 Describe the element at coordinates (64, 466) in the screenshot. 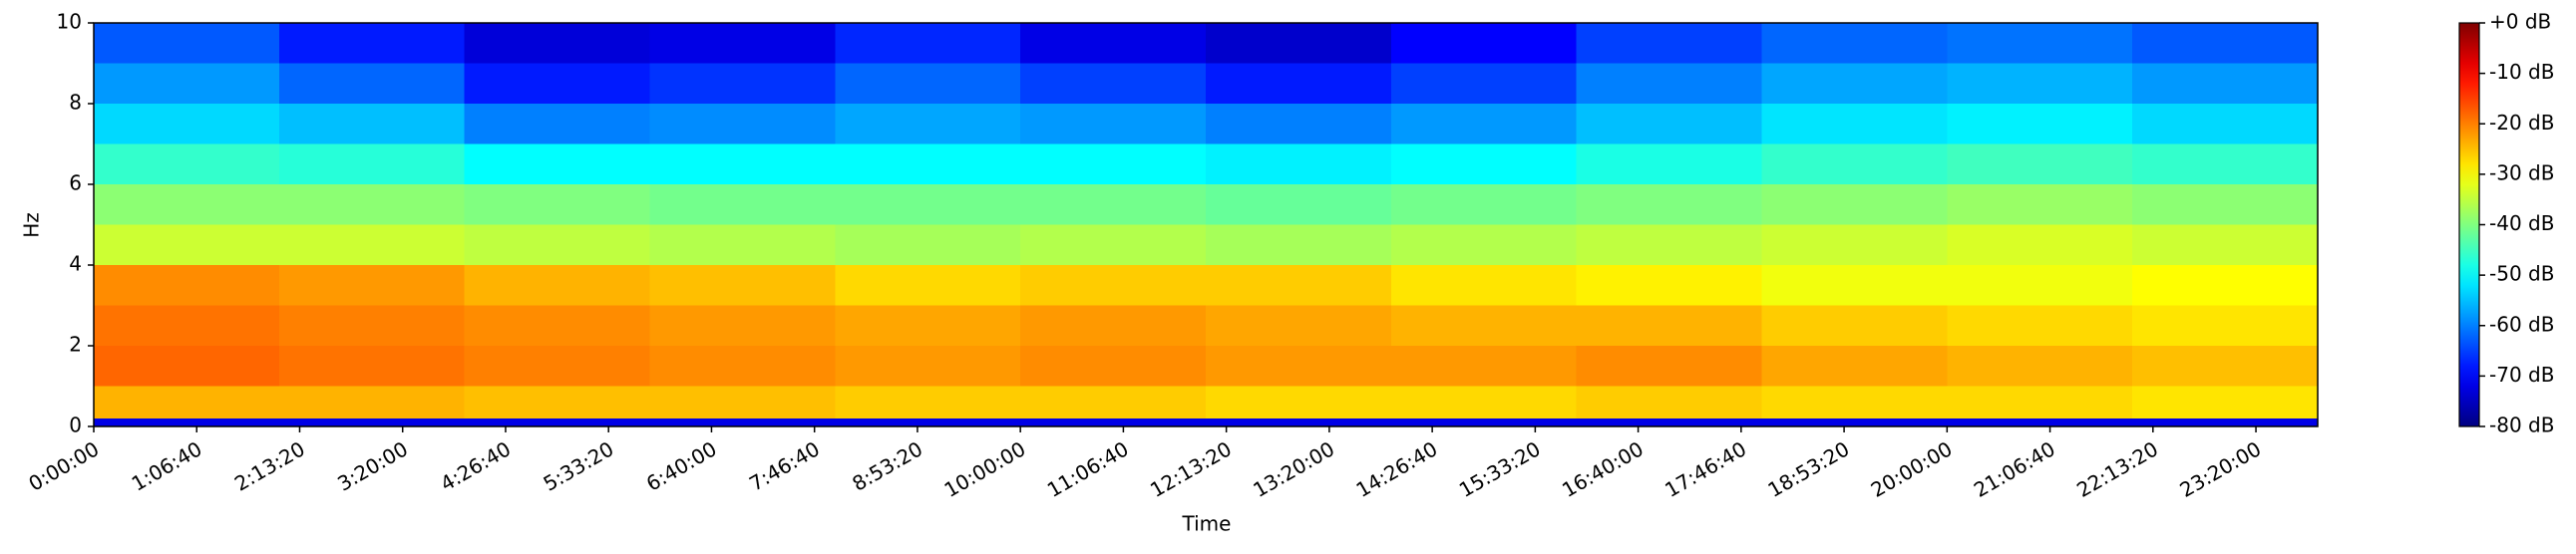

I see `x-tick-label: 0:00:00` at that location.